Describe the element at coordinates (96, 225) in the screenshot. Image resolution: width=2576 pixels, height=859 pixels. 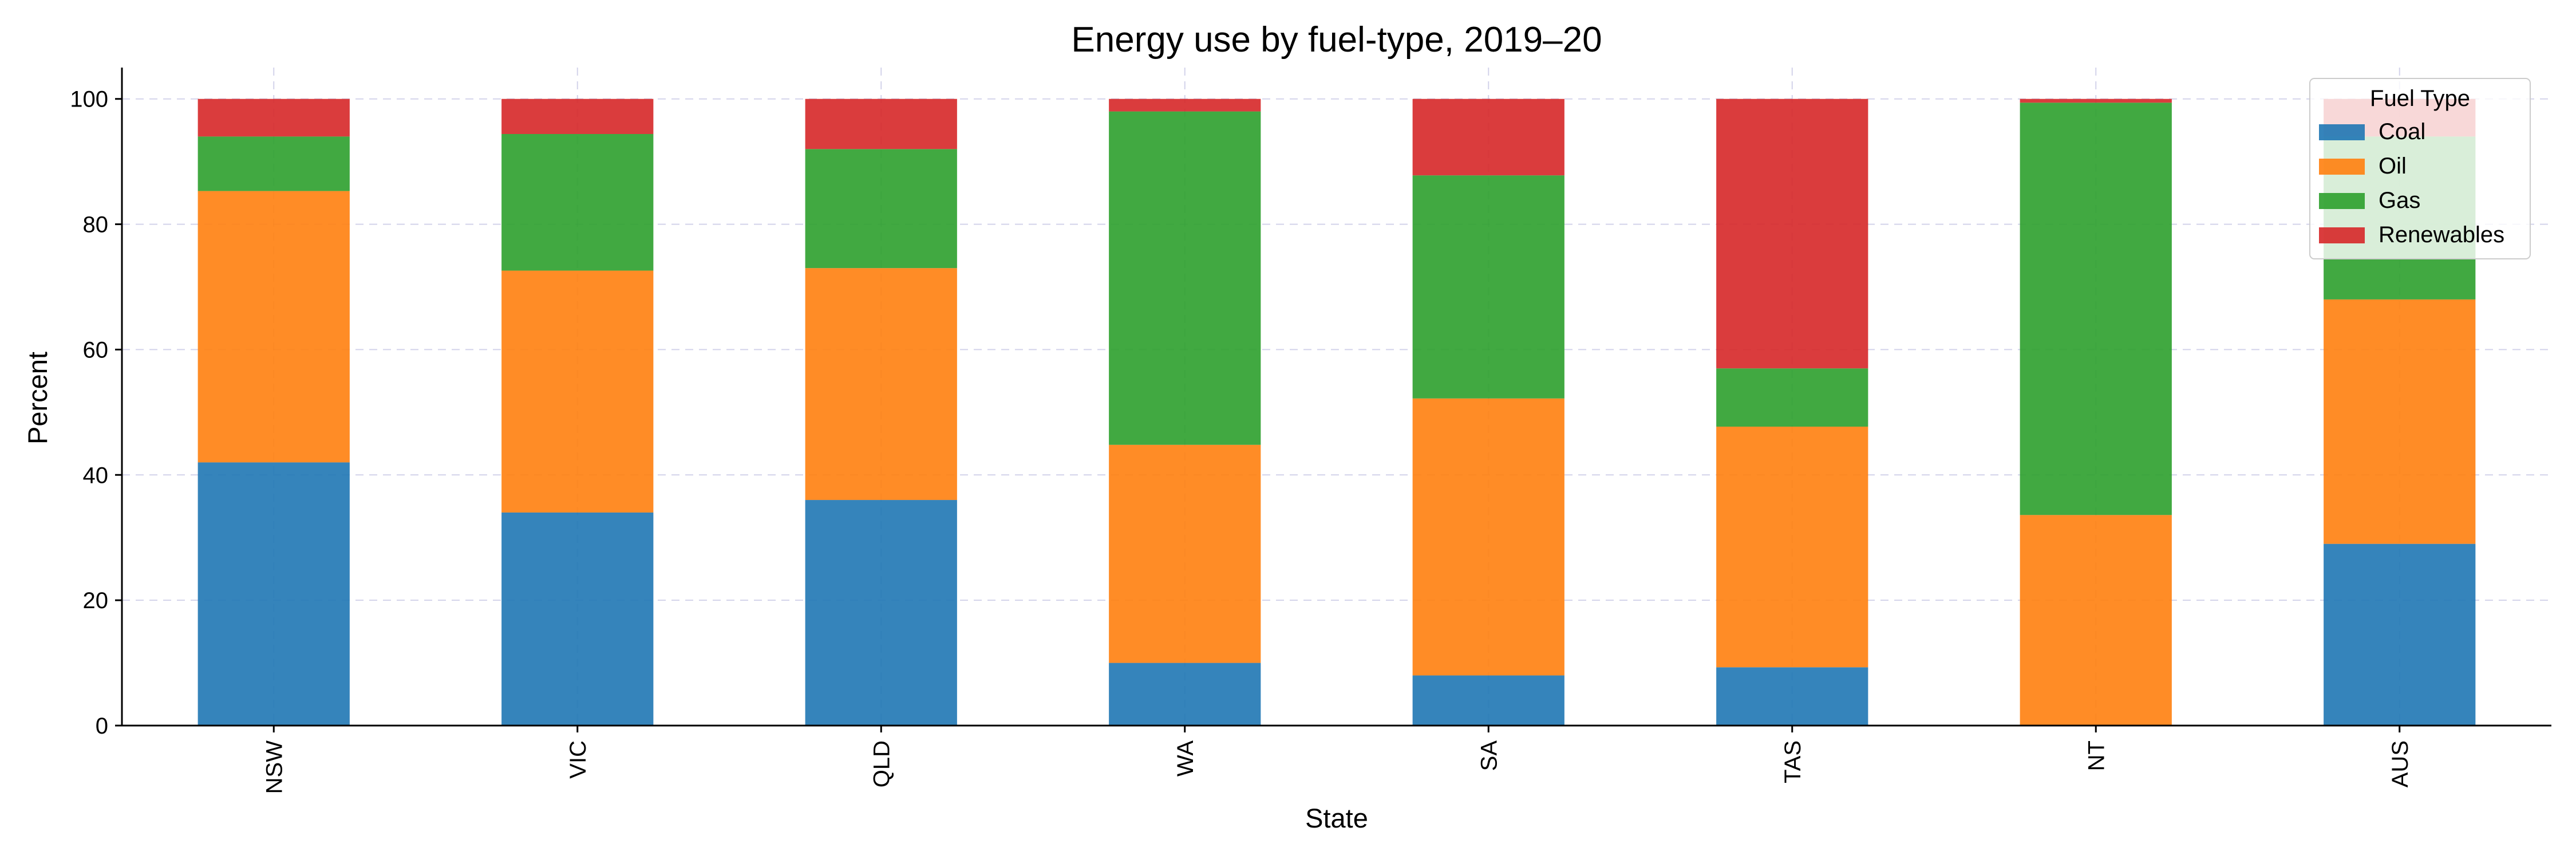
I see `y-tick-label: 80` at that location.